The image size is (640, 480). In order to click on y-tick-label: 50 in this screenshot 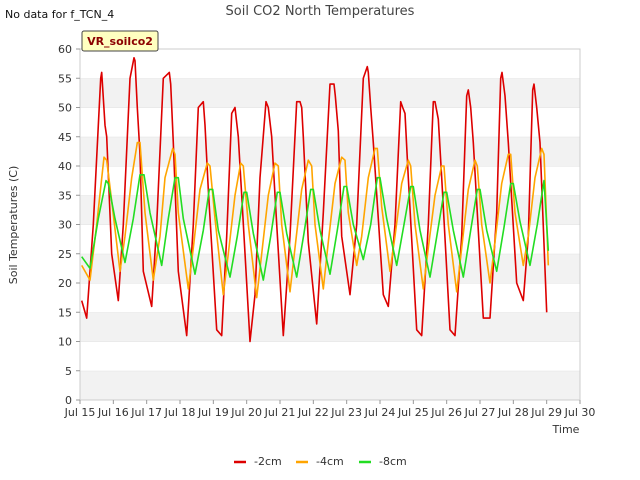, I will do `click(65, 108)`.